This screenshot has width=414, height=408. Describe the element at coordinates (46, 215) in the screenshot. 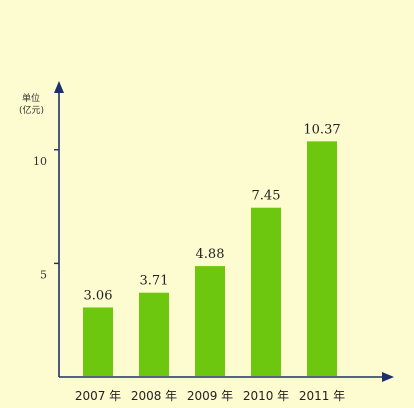

I see `y-axis-ticks: 5 10` at that location.